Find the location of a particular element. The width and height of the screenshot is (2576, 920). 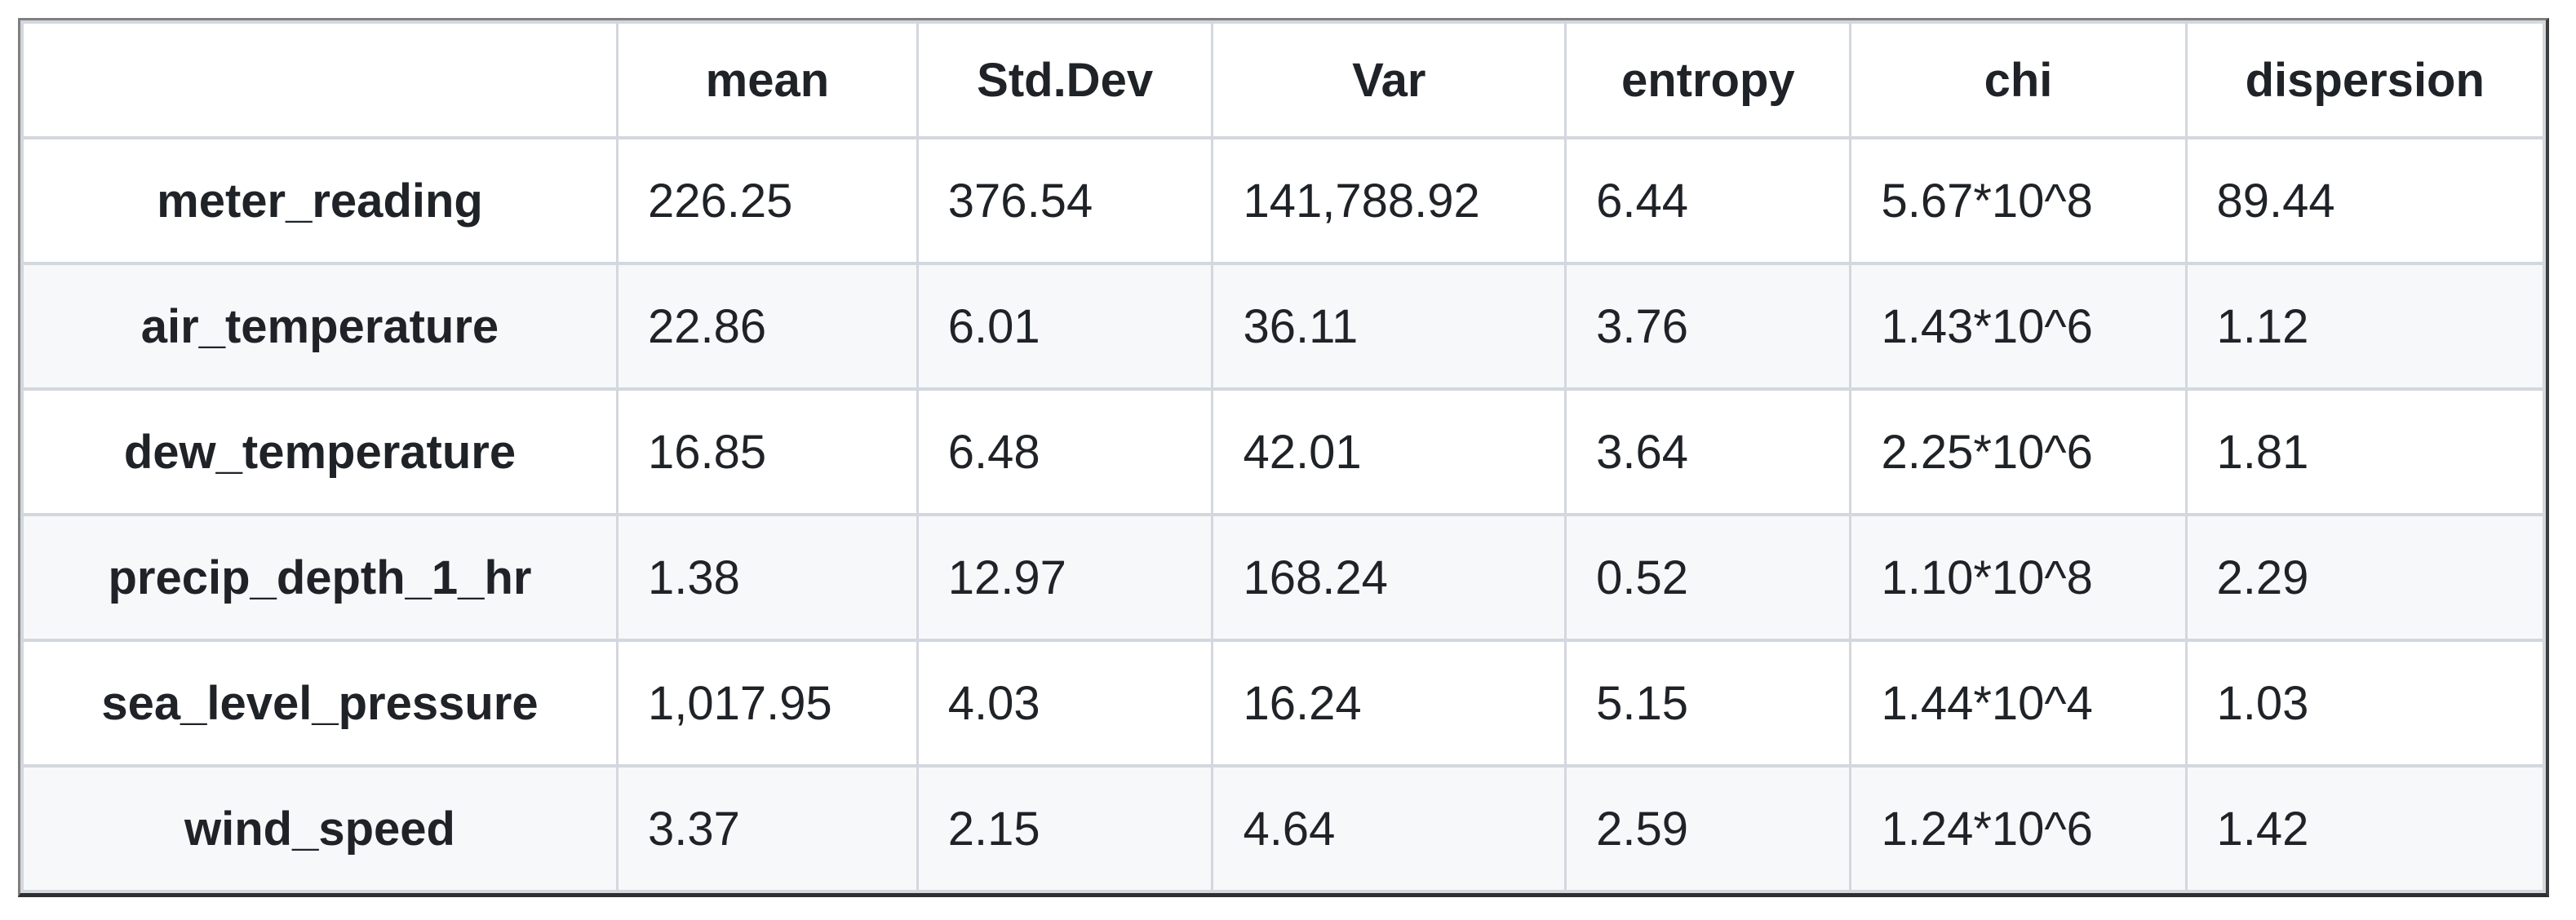

cell-stddev: 12.97 is located at coordinates (1065, 577).